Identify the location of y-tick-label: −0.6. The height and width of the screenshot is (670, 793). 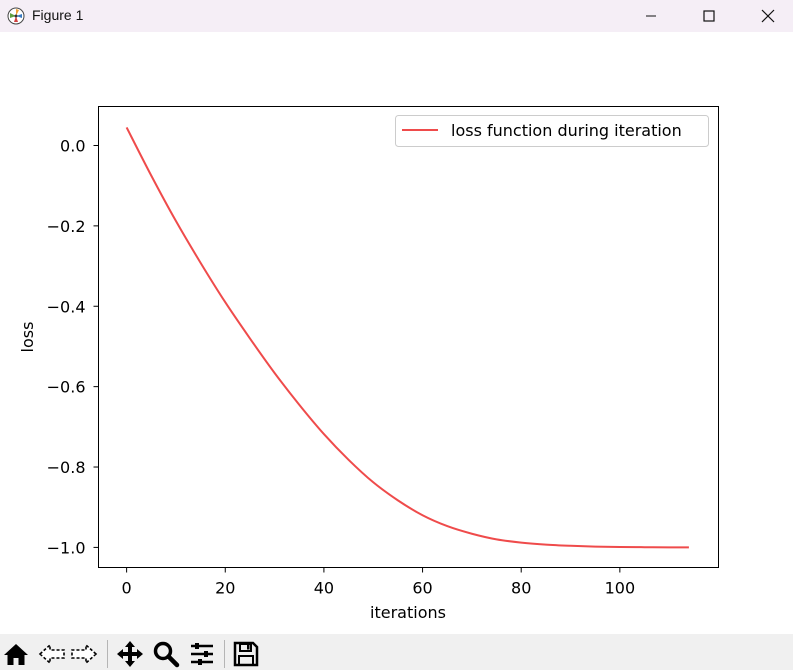
(66, 387).